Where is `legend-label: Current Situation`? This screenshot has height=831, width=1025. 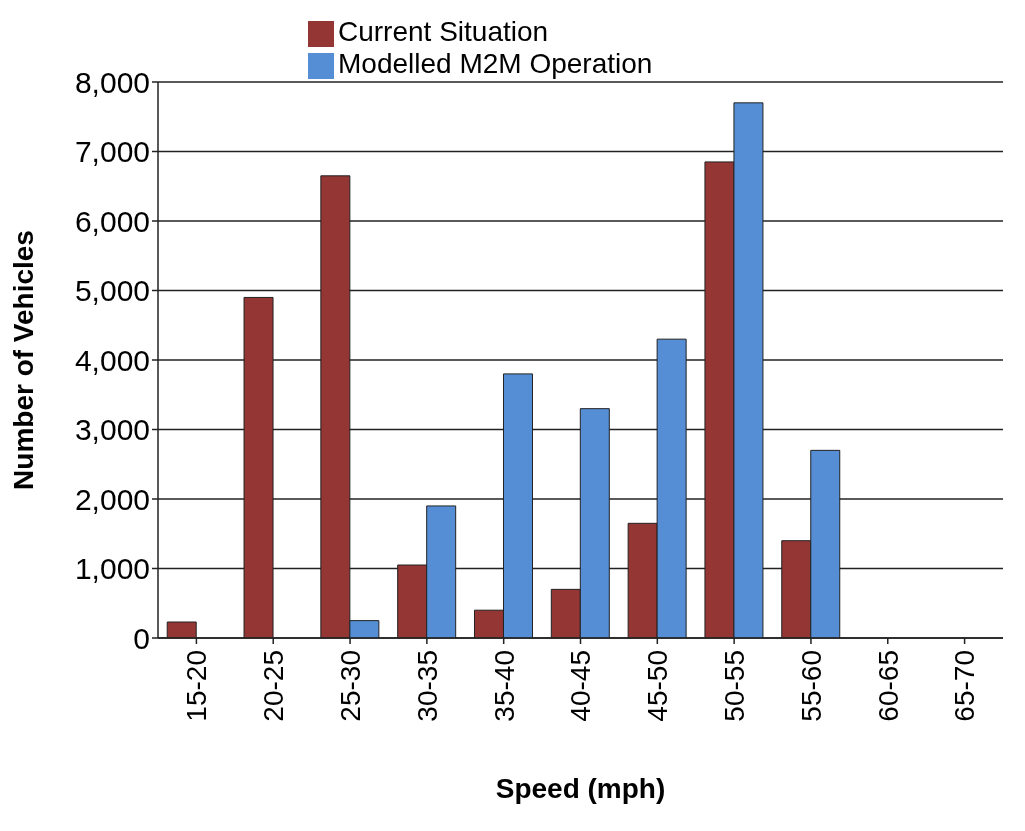
legend-label: Current Situation is located at coordinates (443, 31).